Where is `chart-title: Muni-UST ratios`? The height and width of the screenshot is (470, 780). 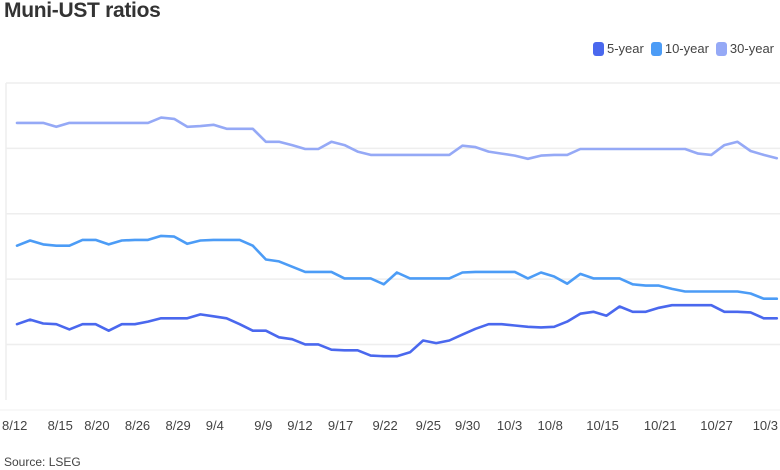
chart-title: Muni-UST ratios is located at coordinates (82, 11).